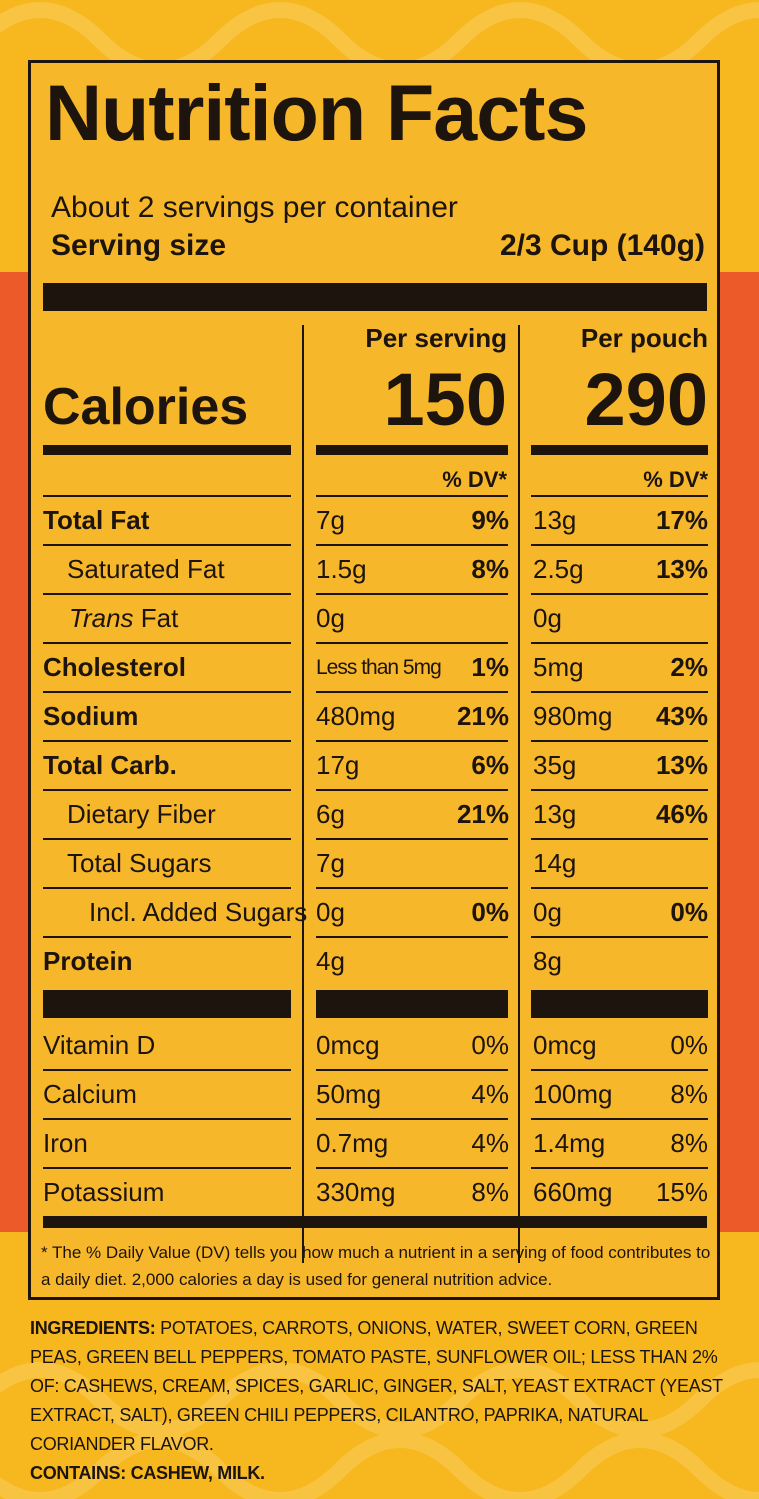 The image size is (759, 1499). Describe the element at coordinates (330, 618) in the screenshot. I see `serving-amount: 0g` at that location.